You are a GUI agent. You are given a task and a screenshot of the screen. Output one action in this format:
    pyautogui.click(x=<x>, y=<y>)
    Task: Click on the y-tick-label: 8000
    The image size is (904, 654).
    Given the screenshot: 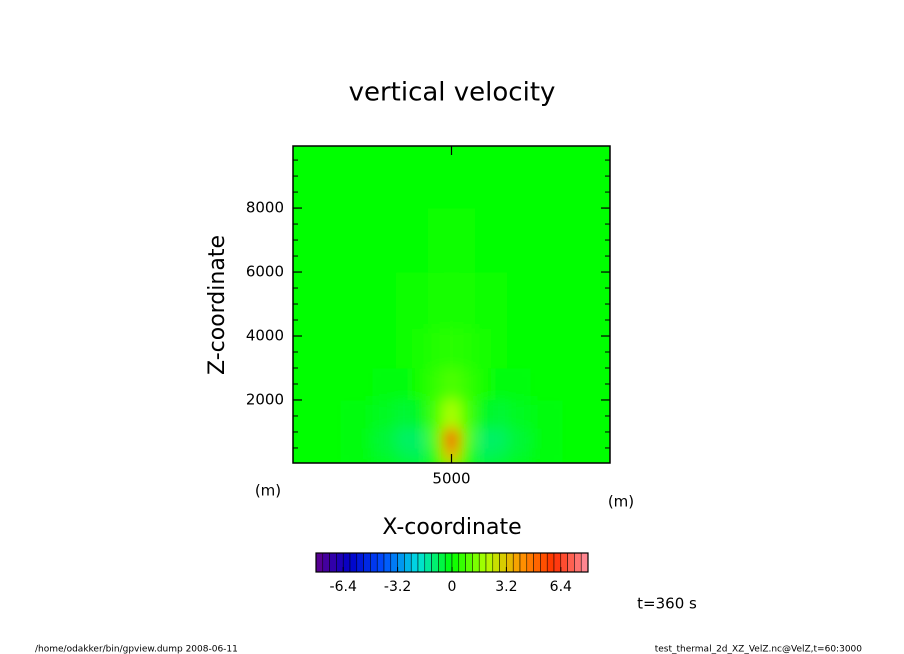 What is the action you would take?
    pyautogui.click(x=265, y=208)
    